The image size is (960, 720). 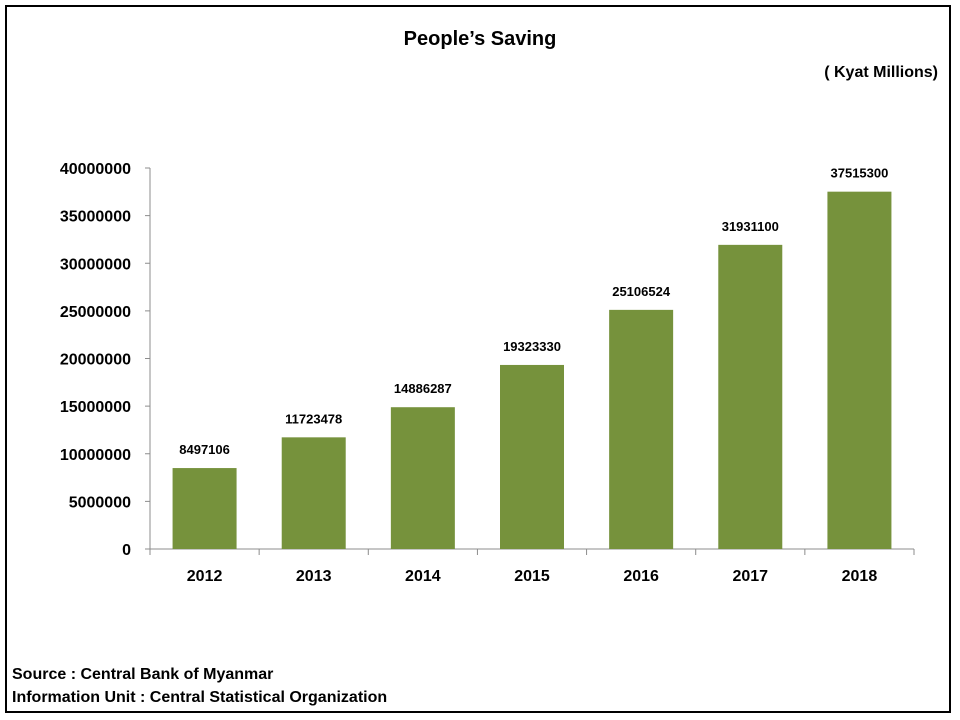 I want to click on y-tick-label: 30000000, so click(x=95, y=264).